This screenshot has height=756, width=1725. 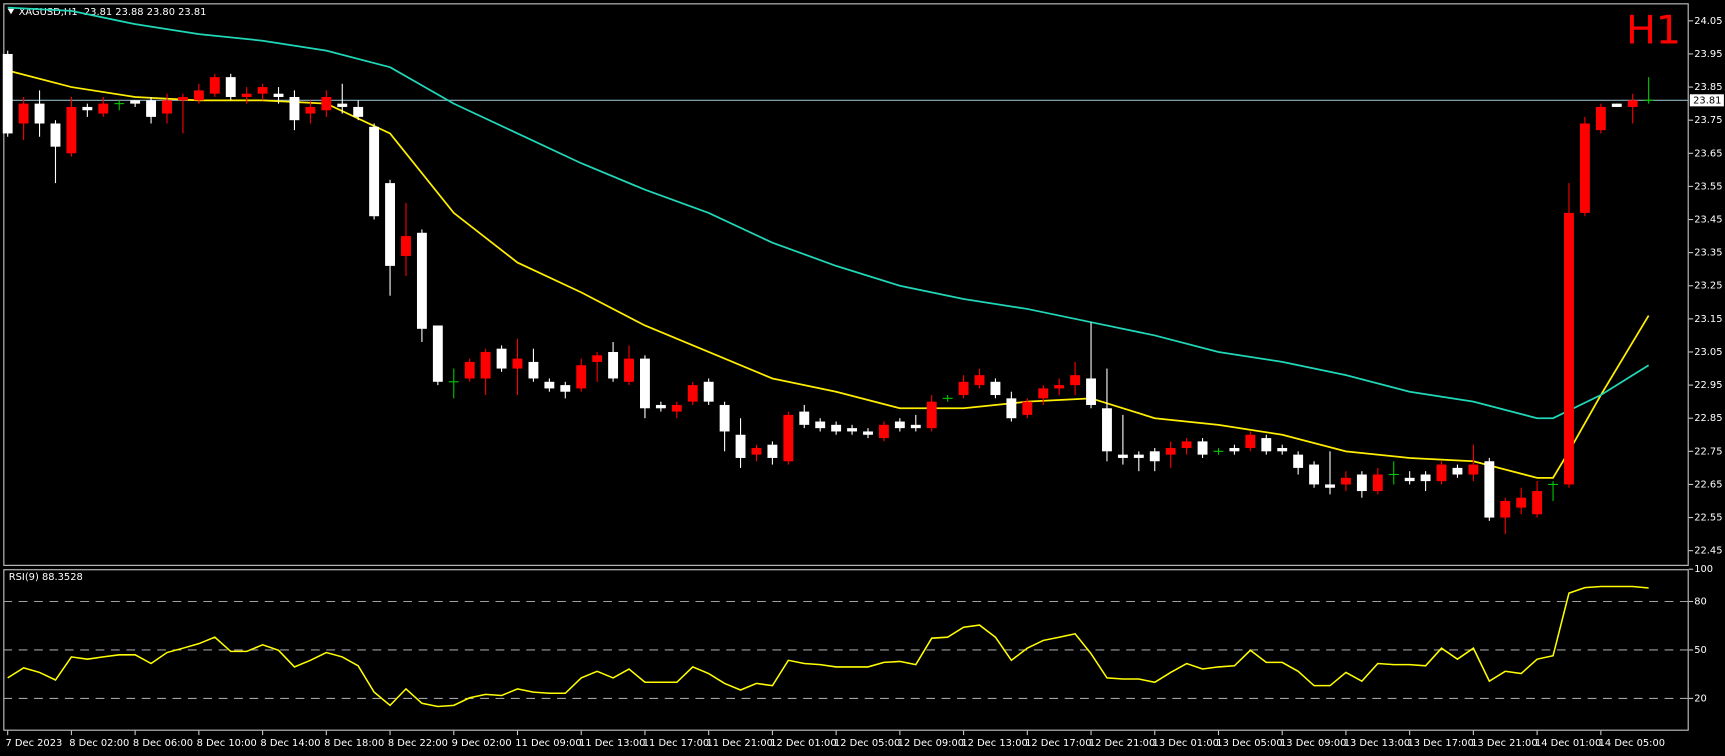 What do you see at coordinates (1708, 352) in the screenshot?
I see `y-tick-label: 23.05` at bounding box center [1708, 352].